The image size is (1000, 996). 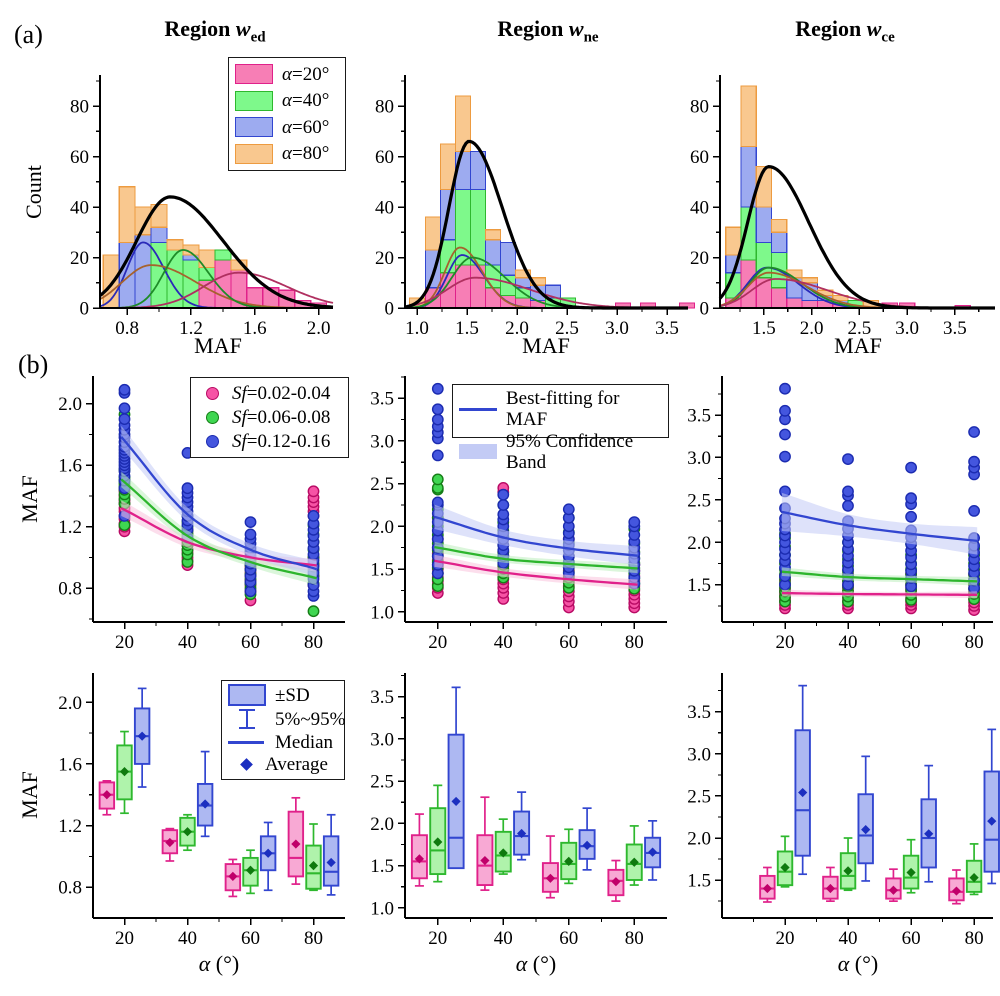 I want to click on legend-label: α=60°, so click(x=306, y=127).